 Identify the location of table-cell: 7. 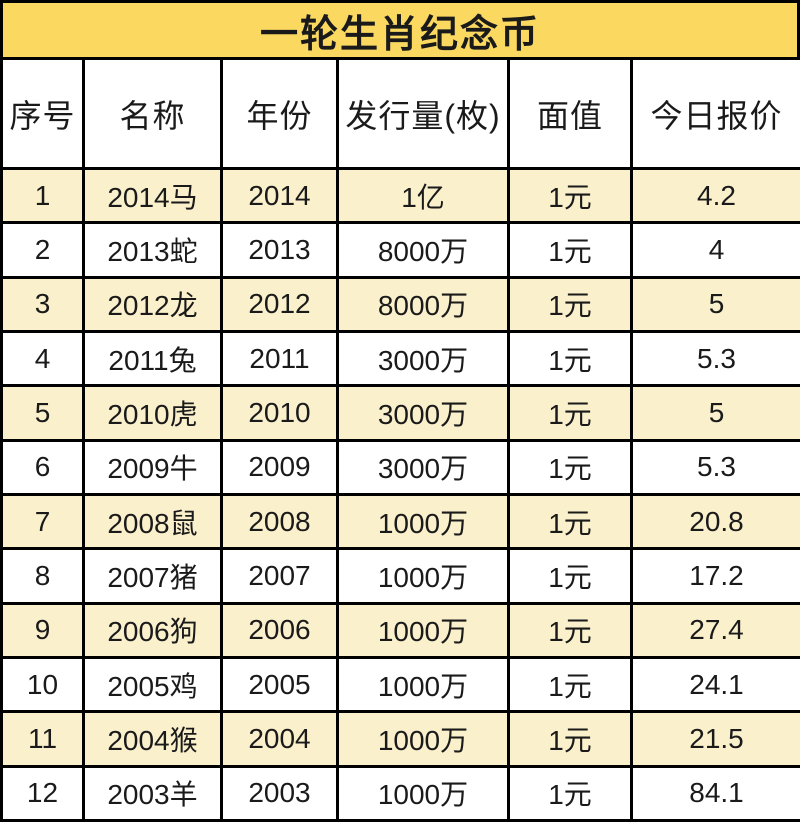
(42, 521).